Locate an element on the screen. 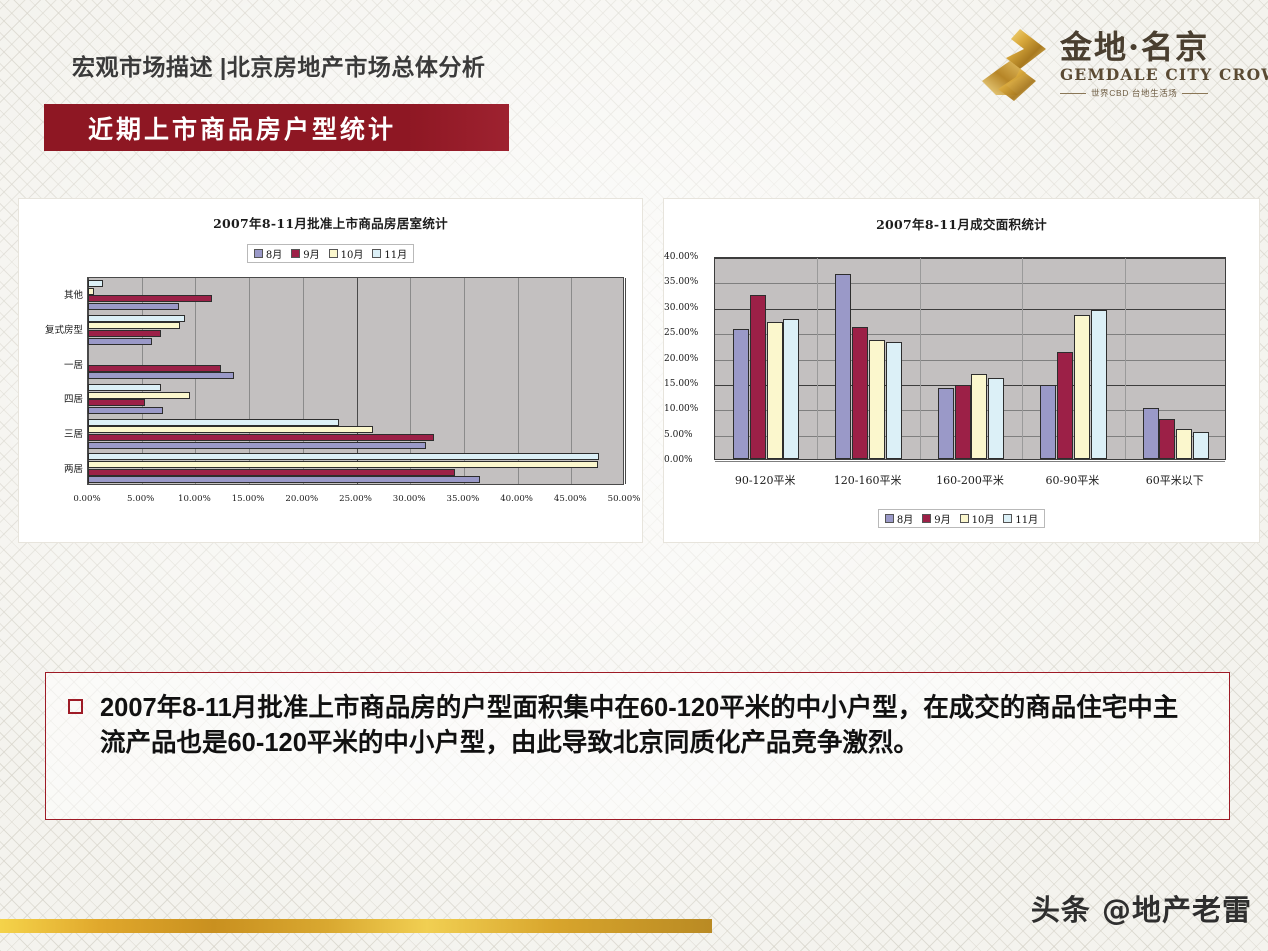 Image resolution: width=1268 pixels, height=951 pixels. chart-left-category-label: 其他 is located at coordinates (73, 296).